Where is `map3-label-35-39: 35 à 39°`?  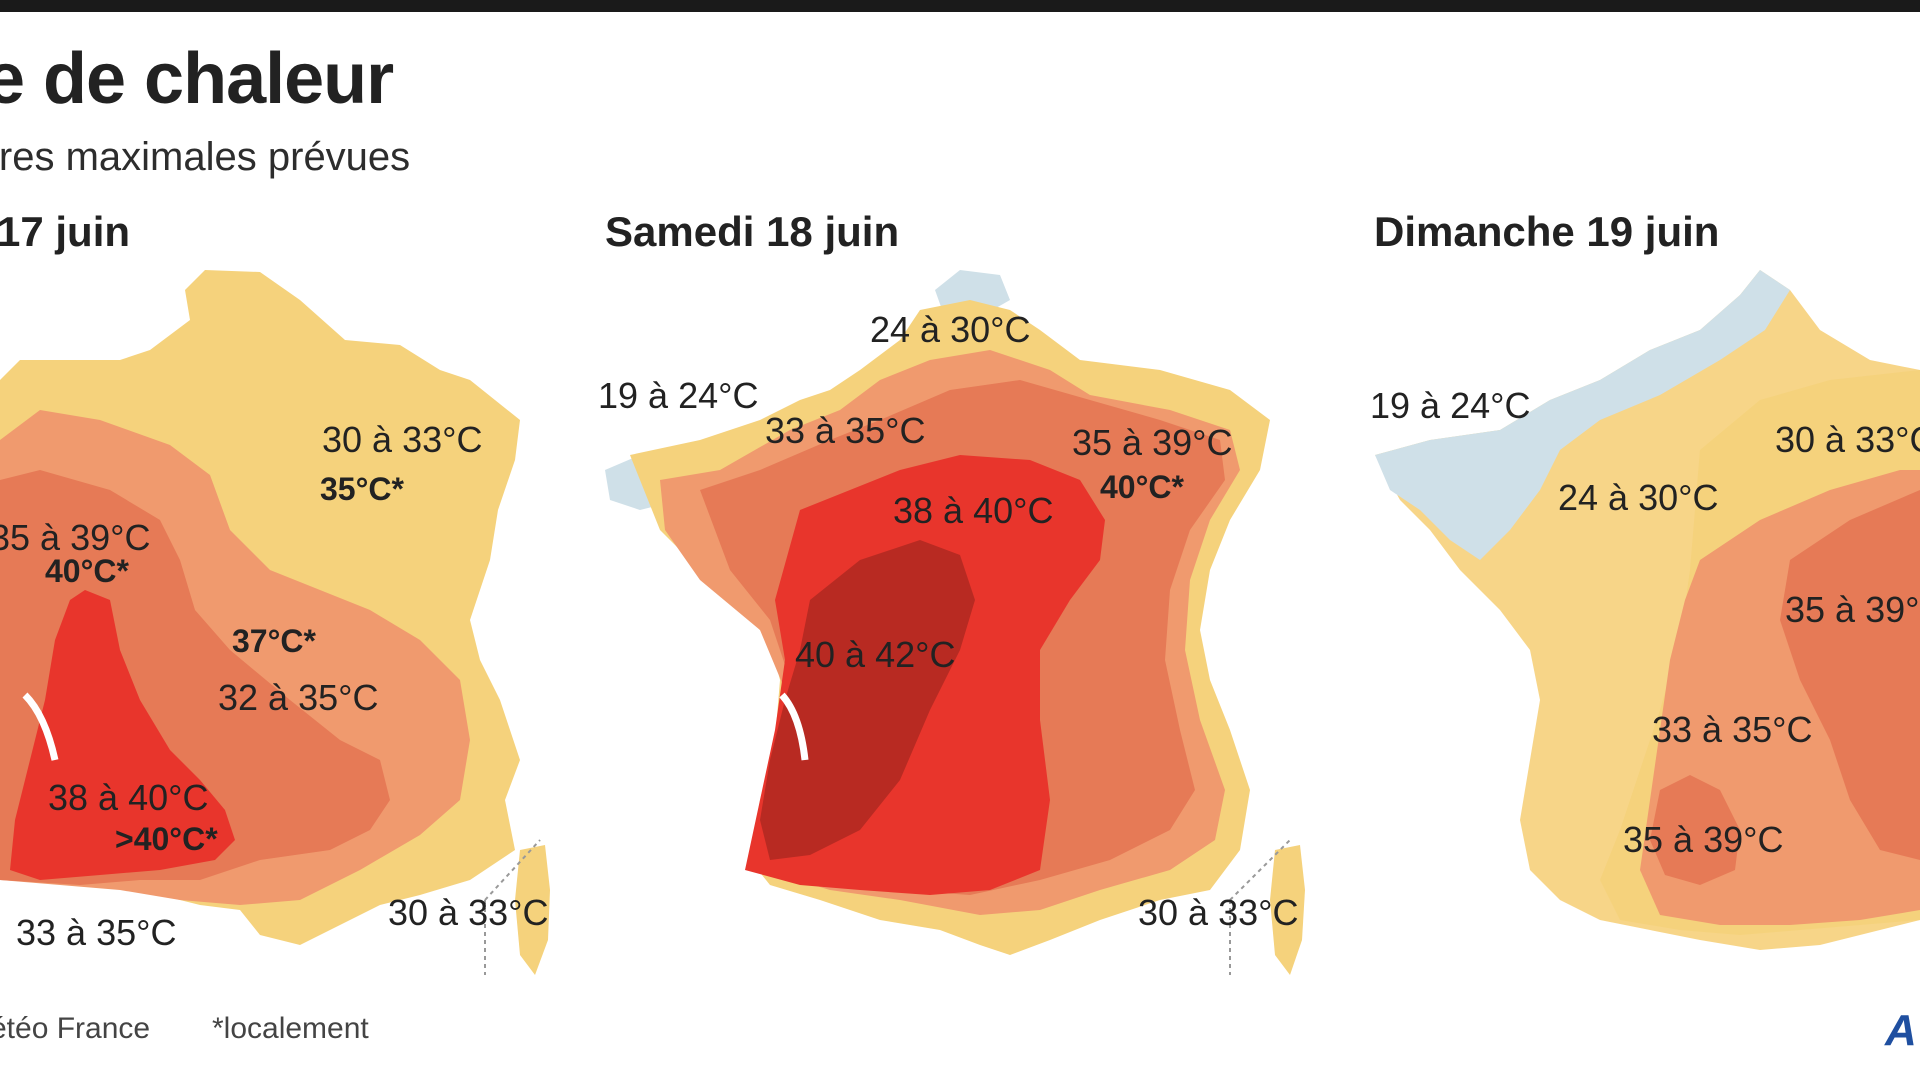
map3-label-35-39: 35 à 39° is located at coordinates (1852, 609).